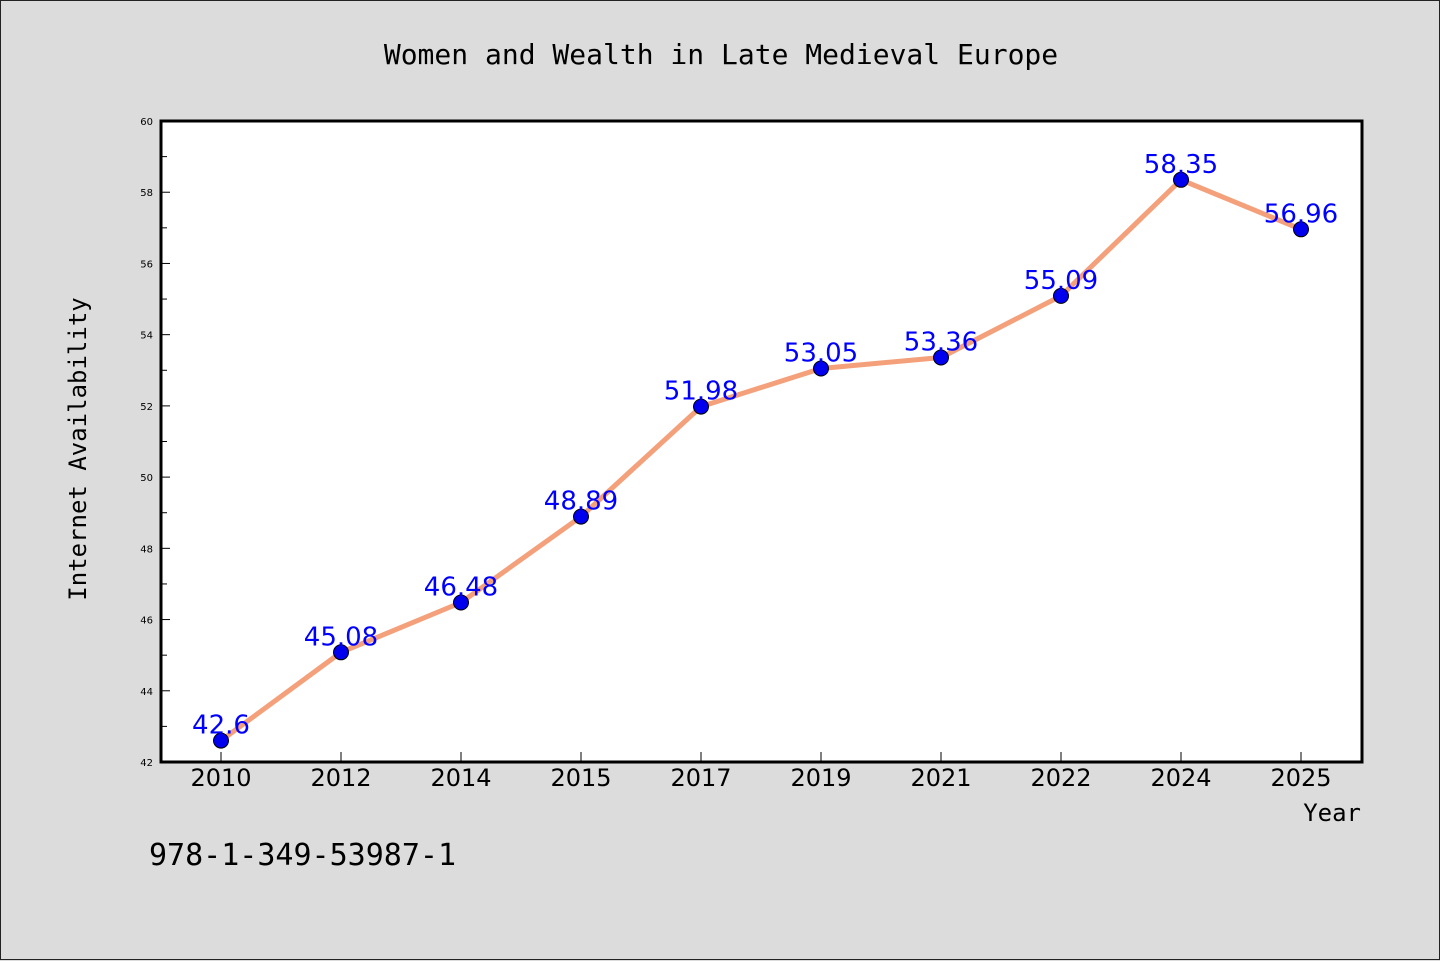 The width and height of the screenshot is (1440, 961). I want to click on y-tick-label: 42, so click(146, 763).